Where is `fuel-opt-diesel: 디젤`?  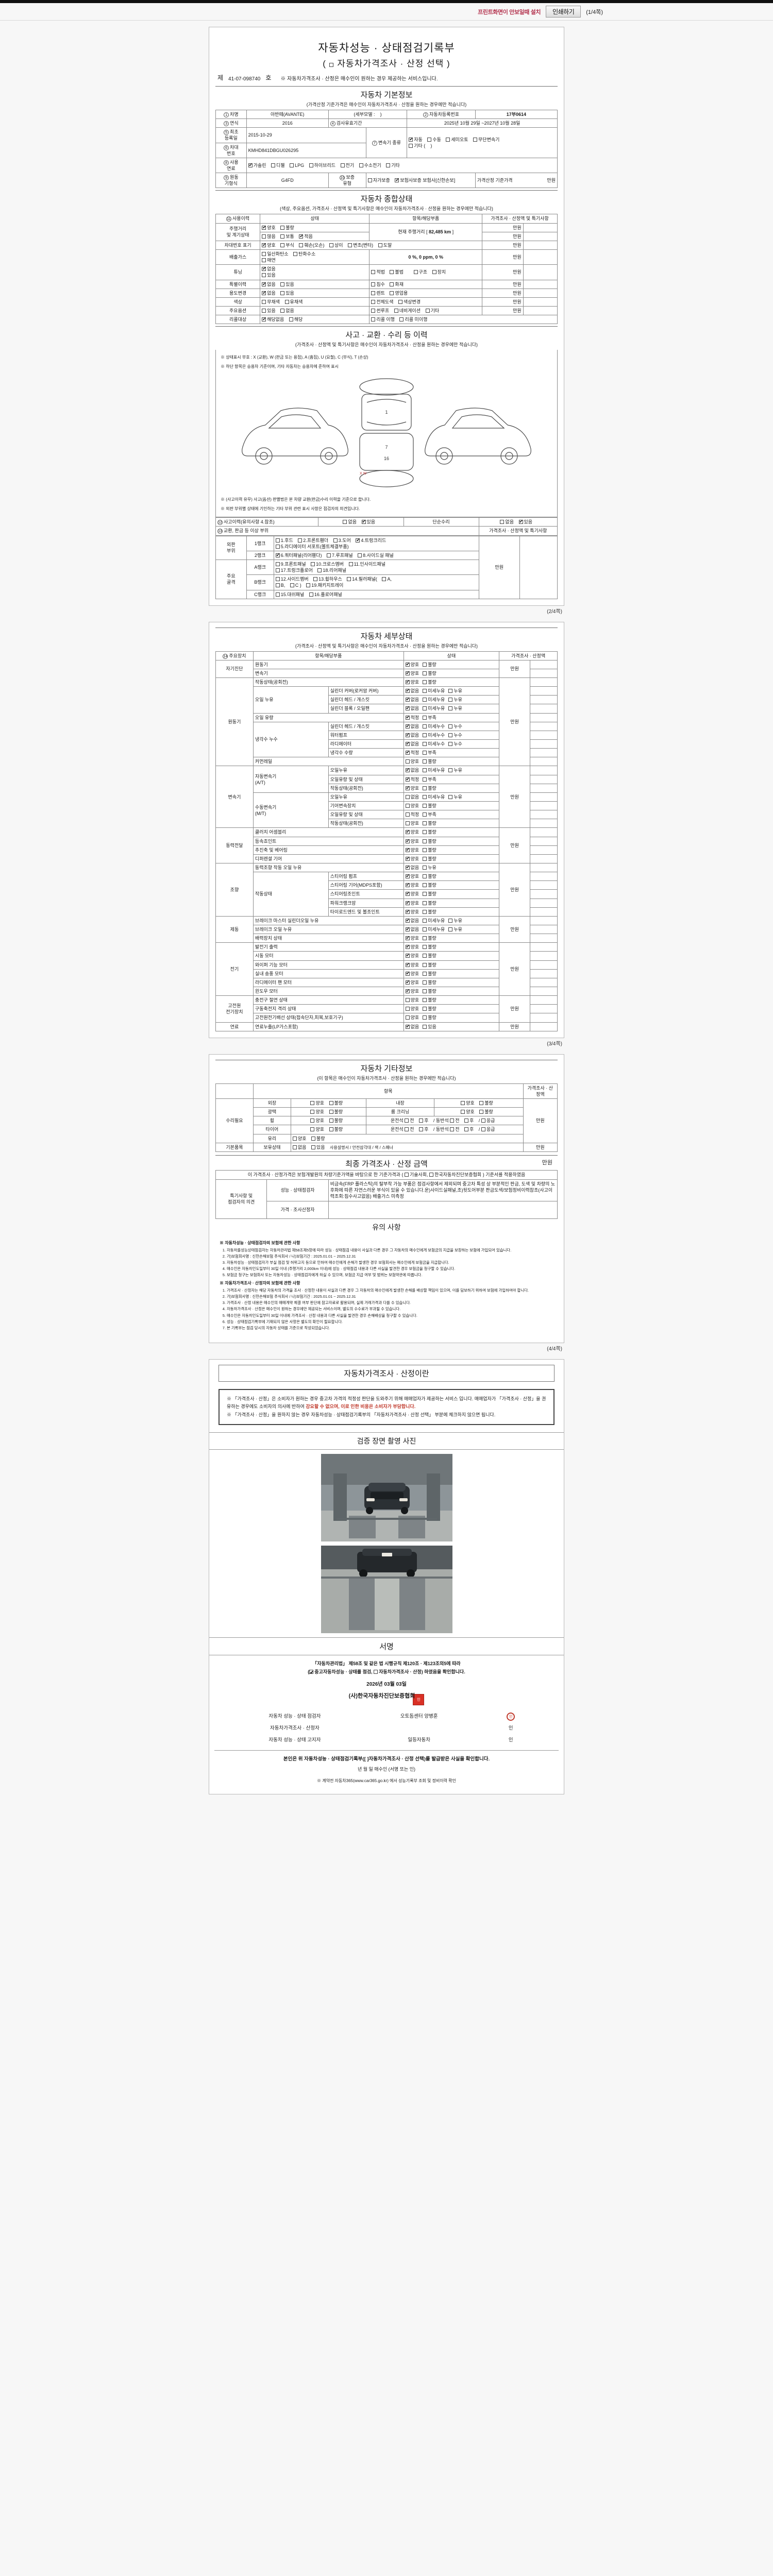
fuel-opt-diesel: 디젤 is located at coordinates (278, 165).